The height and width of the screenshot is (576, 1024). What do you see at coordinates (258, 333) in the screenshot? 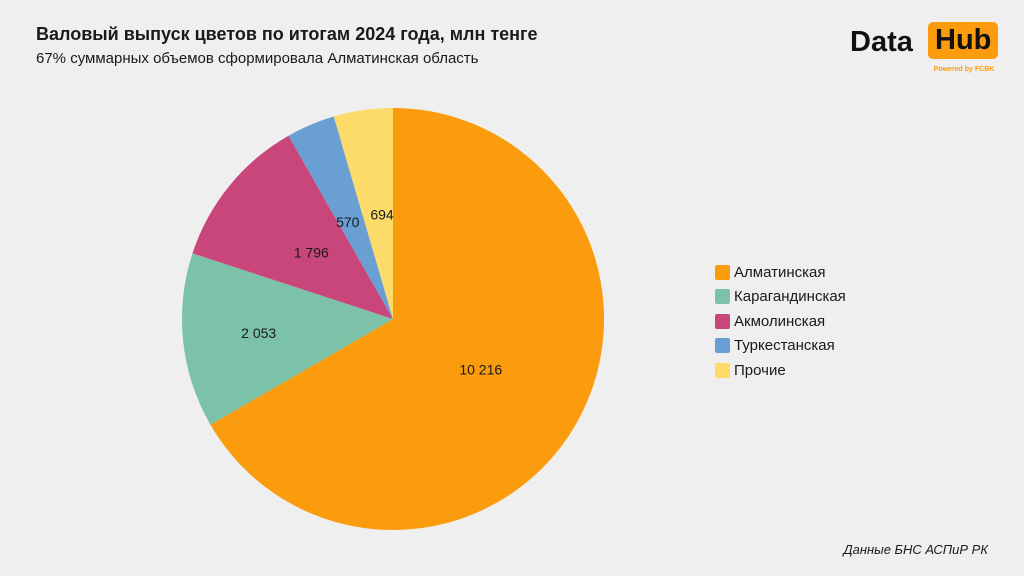
I see `slice-data-label: 2 053` at bounding box center [258, 333].